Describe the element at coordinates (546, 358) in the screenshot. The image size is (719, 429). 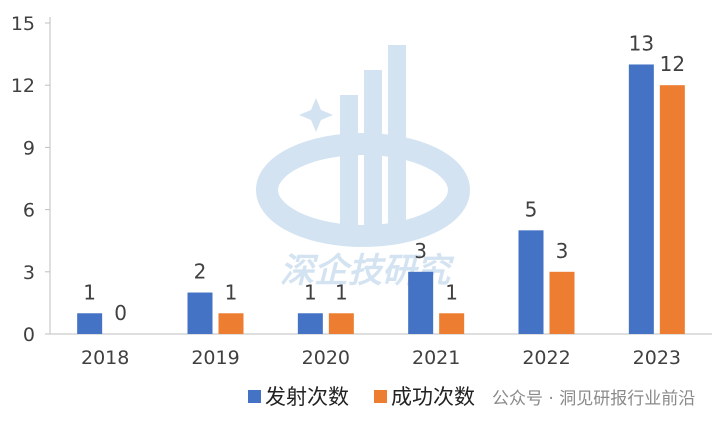
I see `x-tick-label: 2022` at that location.